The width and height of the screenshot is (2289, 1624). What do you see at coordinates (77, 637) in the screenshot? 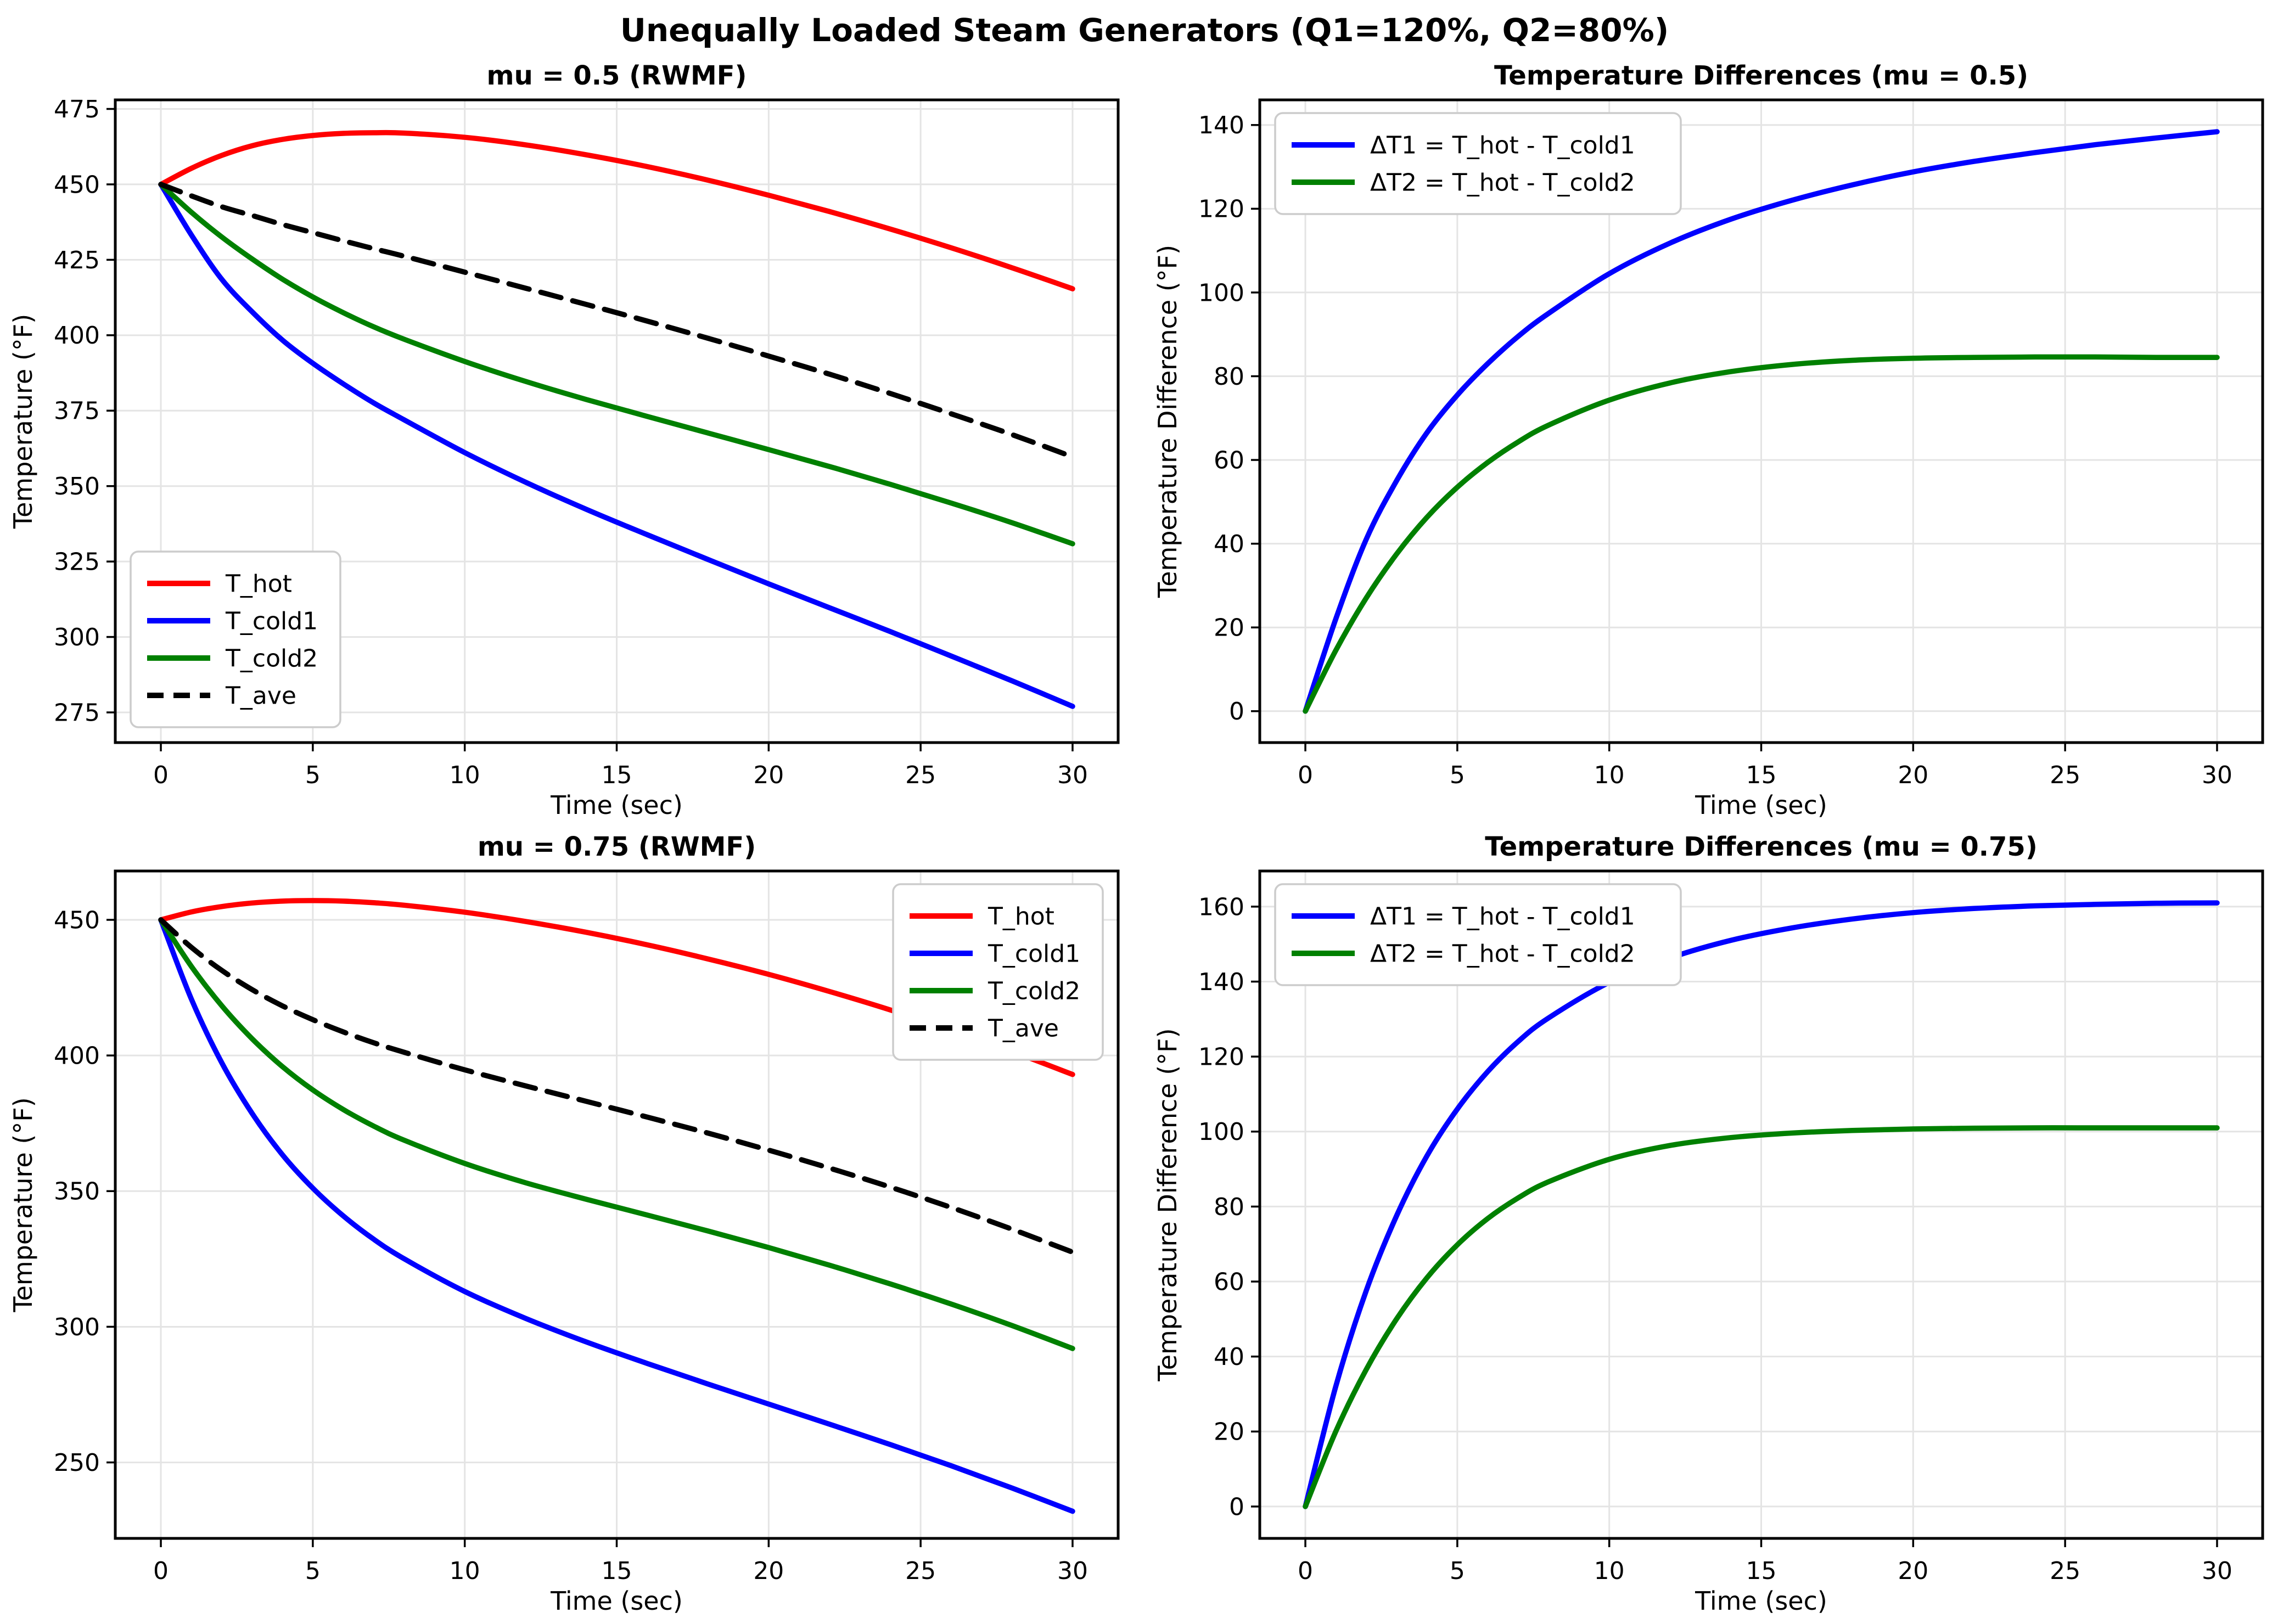
I see `svg-text: 300` at bounding box center [77, 637].